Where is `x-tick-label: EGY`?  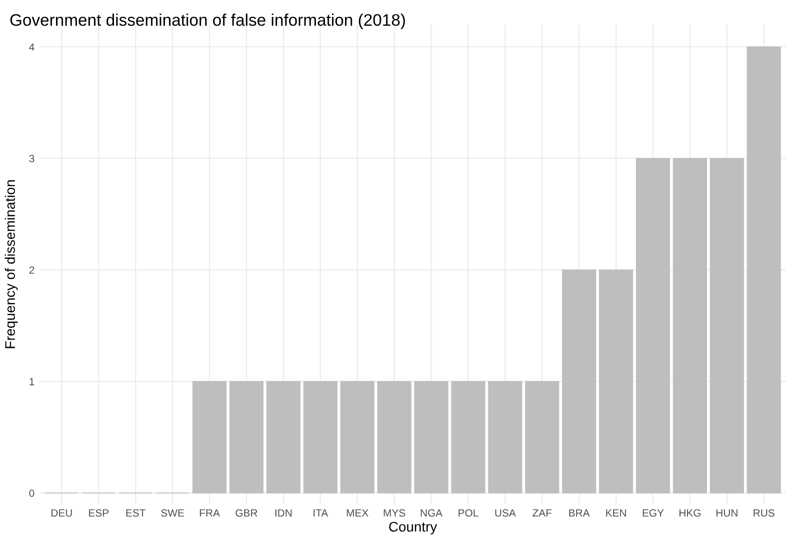 x-tick-label: EGY is located at coordinates (653, 513).